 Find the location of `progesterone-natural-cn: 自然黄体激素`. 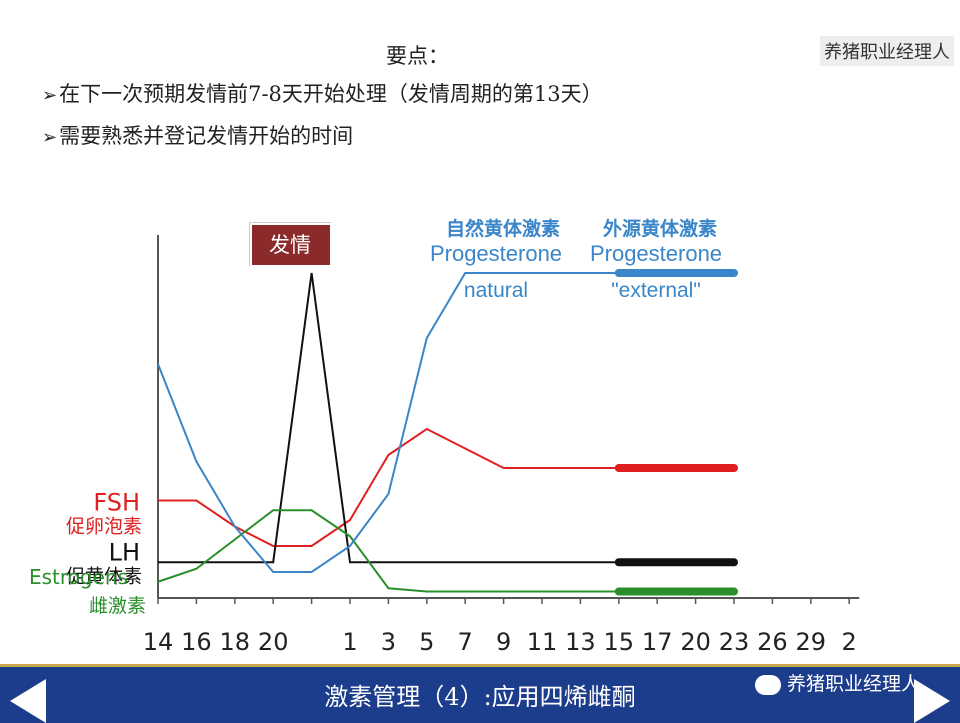

progesterone-natural-cn: 自然黄体激素 is located at coordinates (503, 228).